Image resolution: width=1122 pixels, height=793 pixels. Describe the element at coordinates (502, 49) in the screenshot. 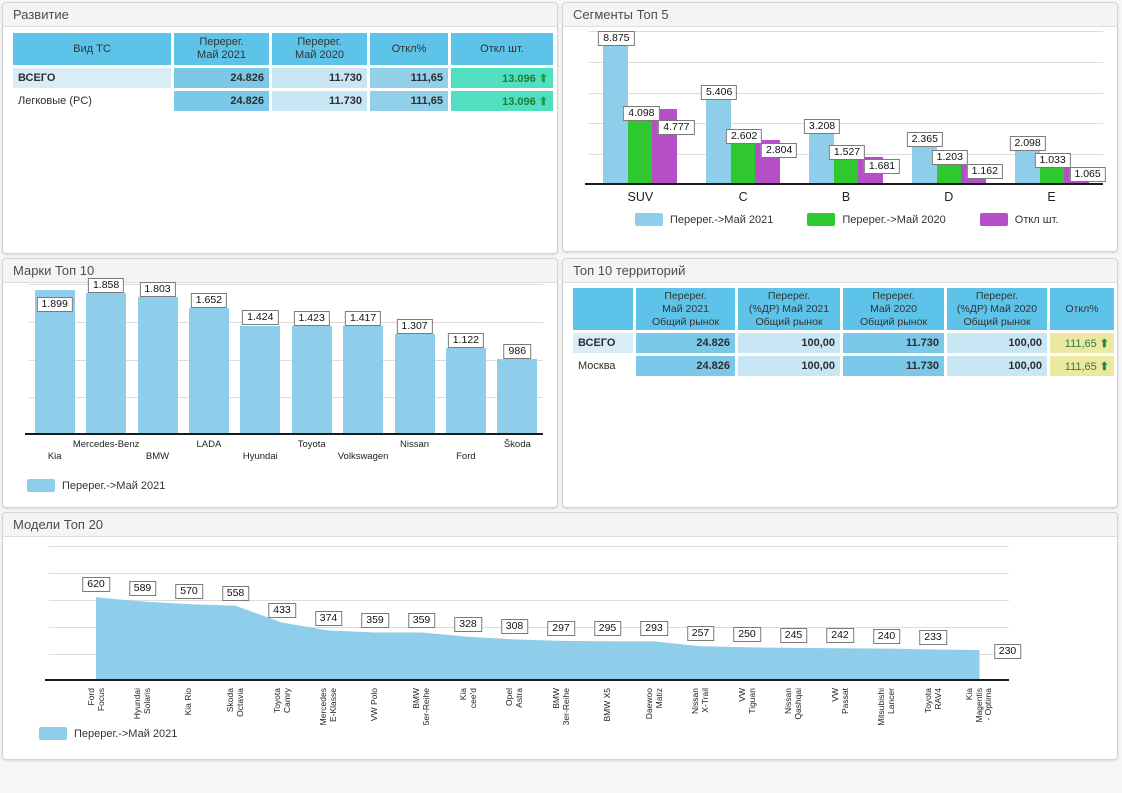

I see `column-header: Откл шт.` at that location.